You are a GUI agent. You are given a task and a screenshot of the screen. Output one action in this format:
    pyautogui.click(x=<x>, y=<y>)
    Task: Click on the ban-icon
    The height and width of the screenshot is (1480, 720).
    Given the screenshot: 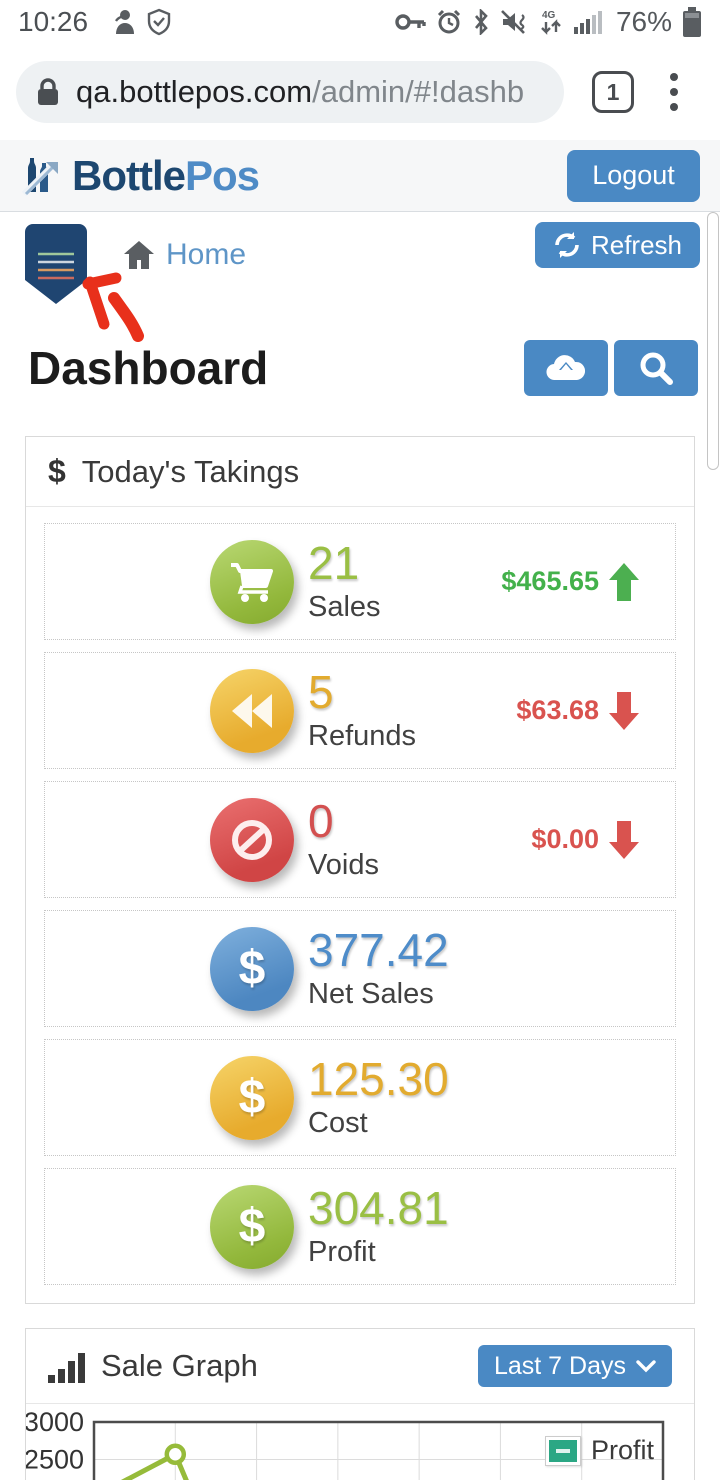 What is the action you would take?
    pyautogui.click(x=252, y=839)
    